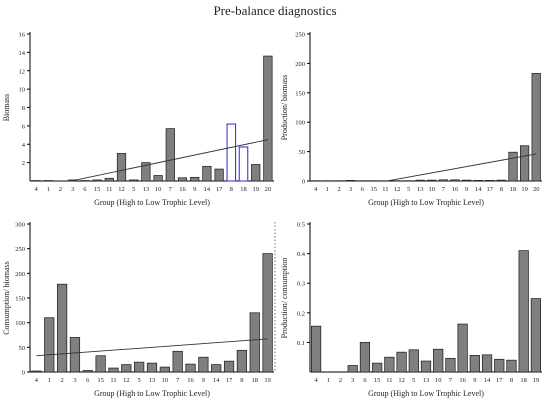 The width and height of the screenshot is (550, 406). What do you see at coordinates (146, 189) in the screenshot?
I see `x-tick-label: 13` at bounding box center [146, 189].